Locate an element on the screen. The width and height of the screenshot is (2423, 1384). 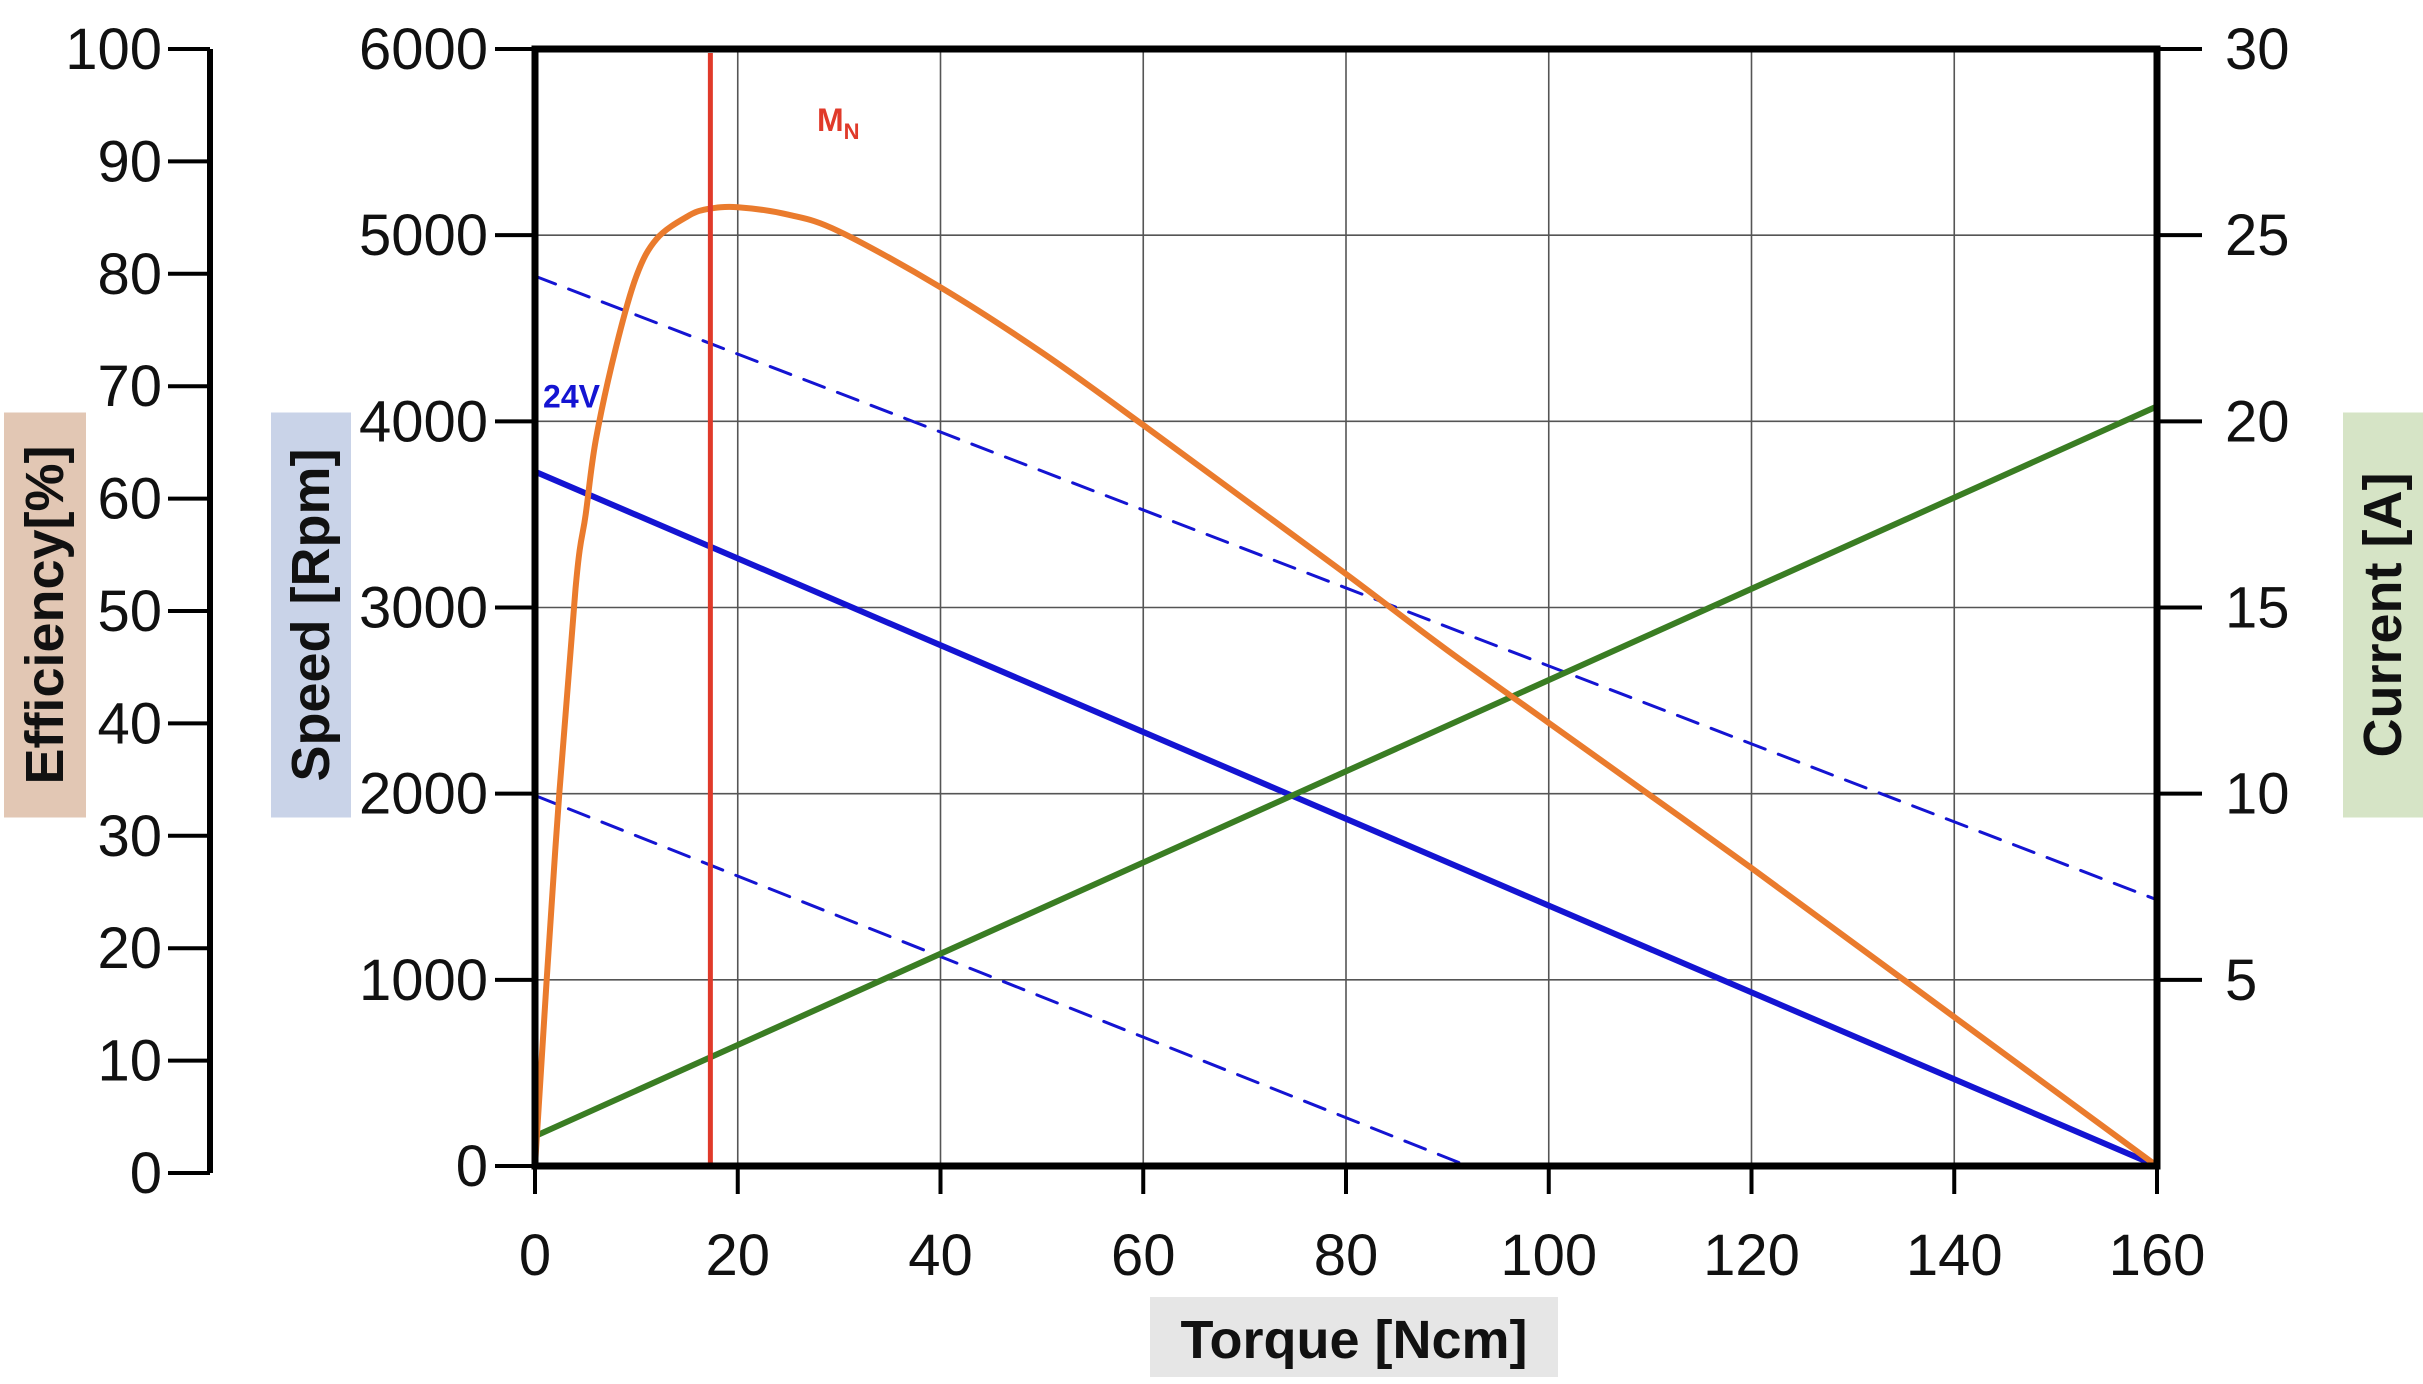
speed-tick-label: 2000 is located at coordinates (423, 794).